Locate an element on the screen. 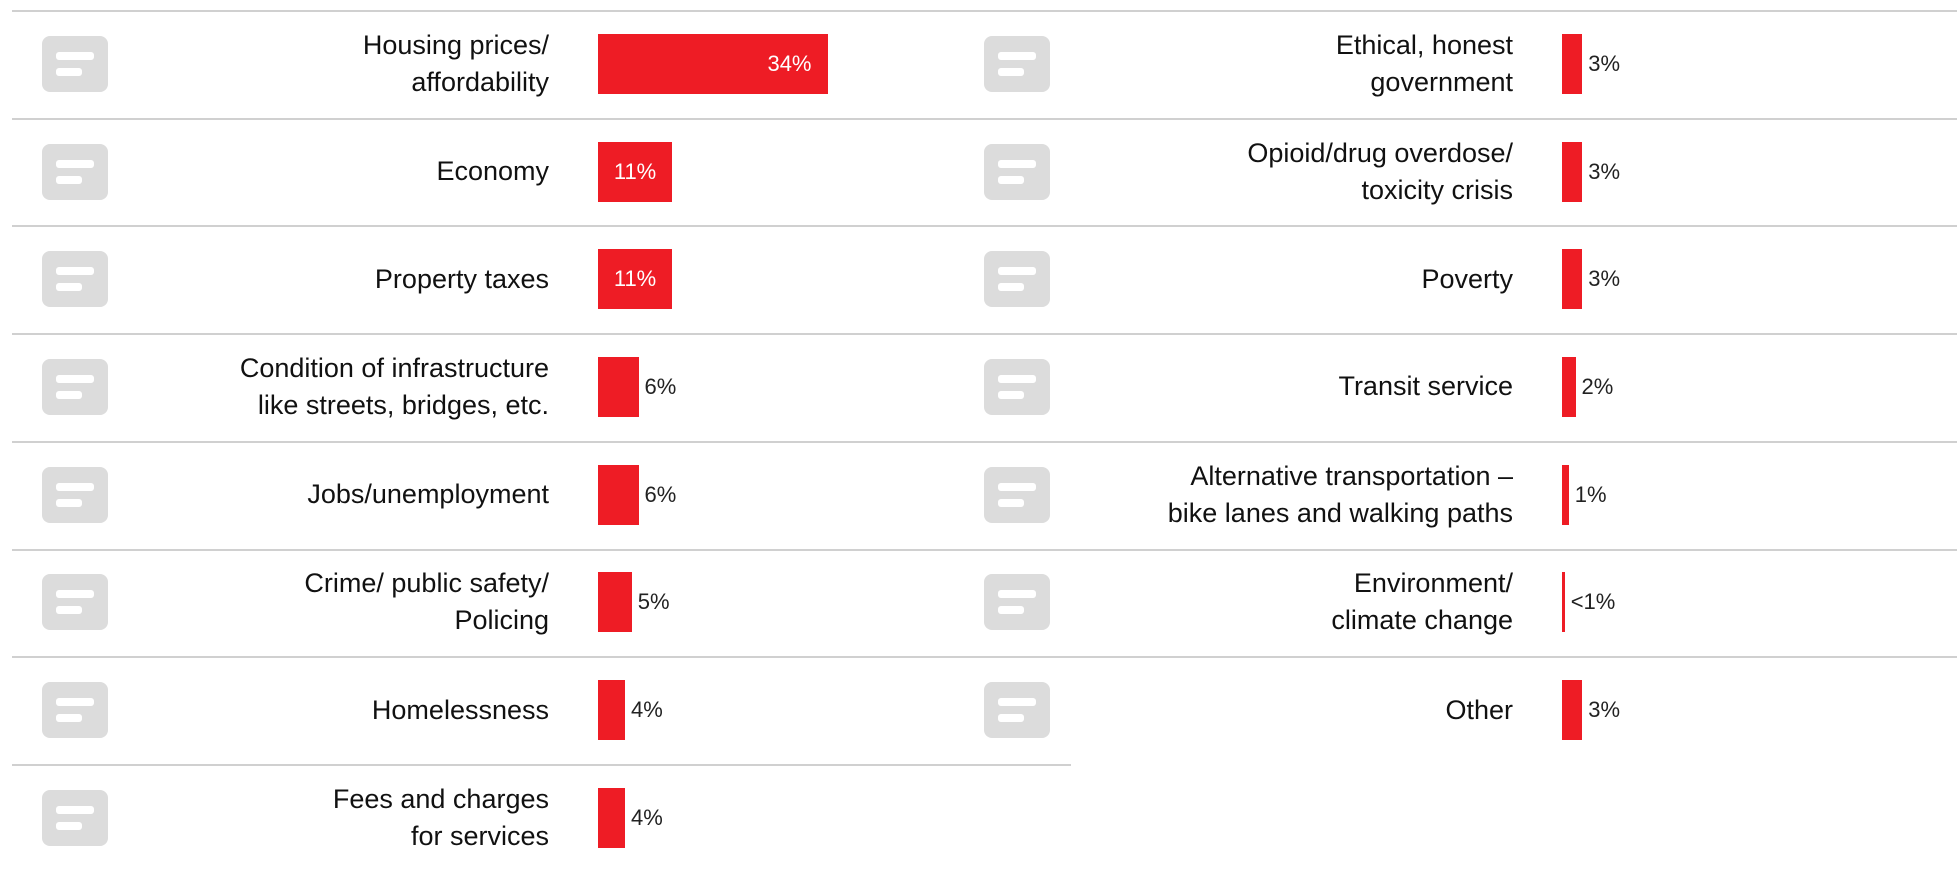 This screenshot has width=1957, height=872. value-label: 5% is located at coordinates (653, 602).